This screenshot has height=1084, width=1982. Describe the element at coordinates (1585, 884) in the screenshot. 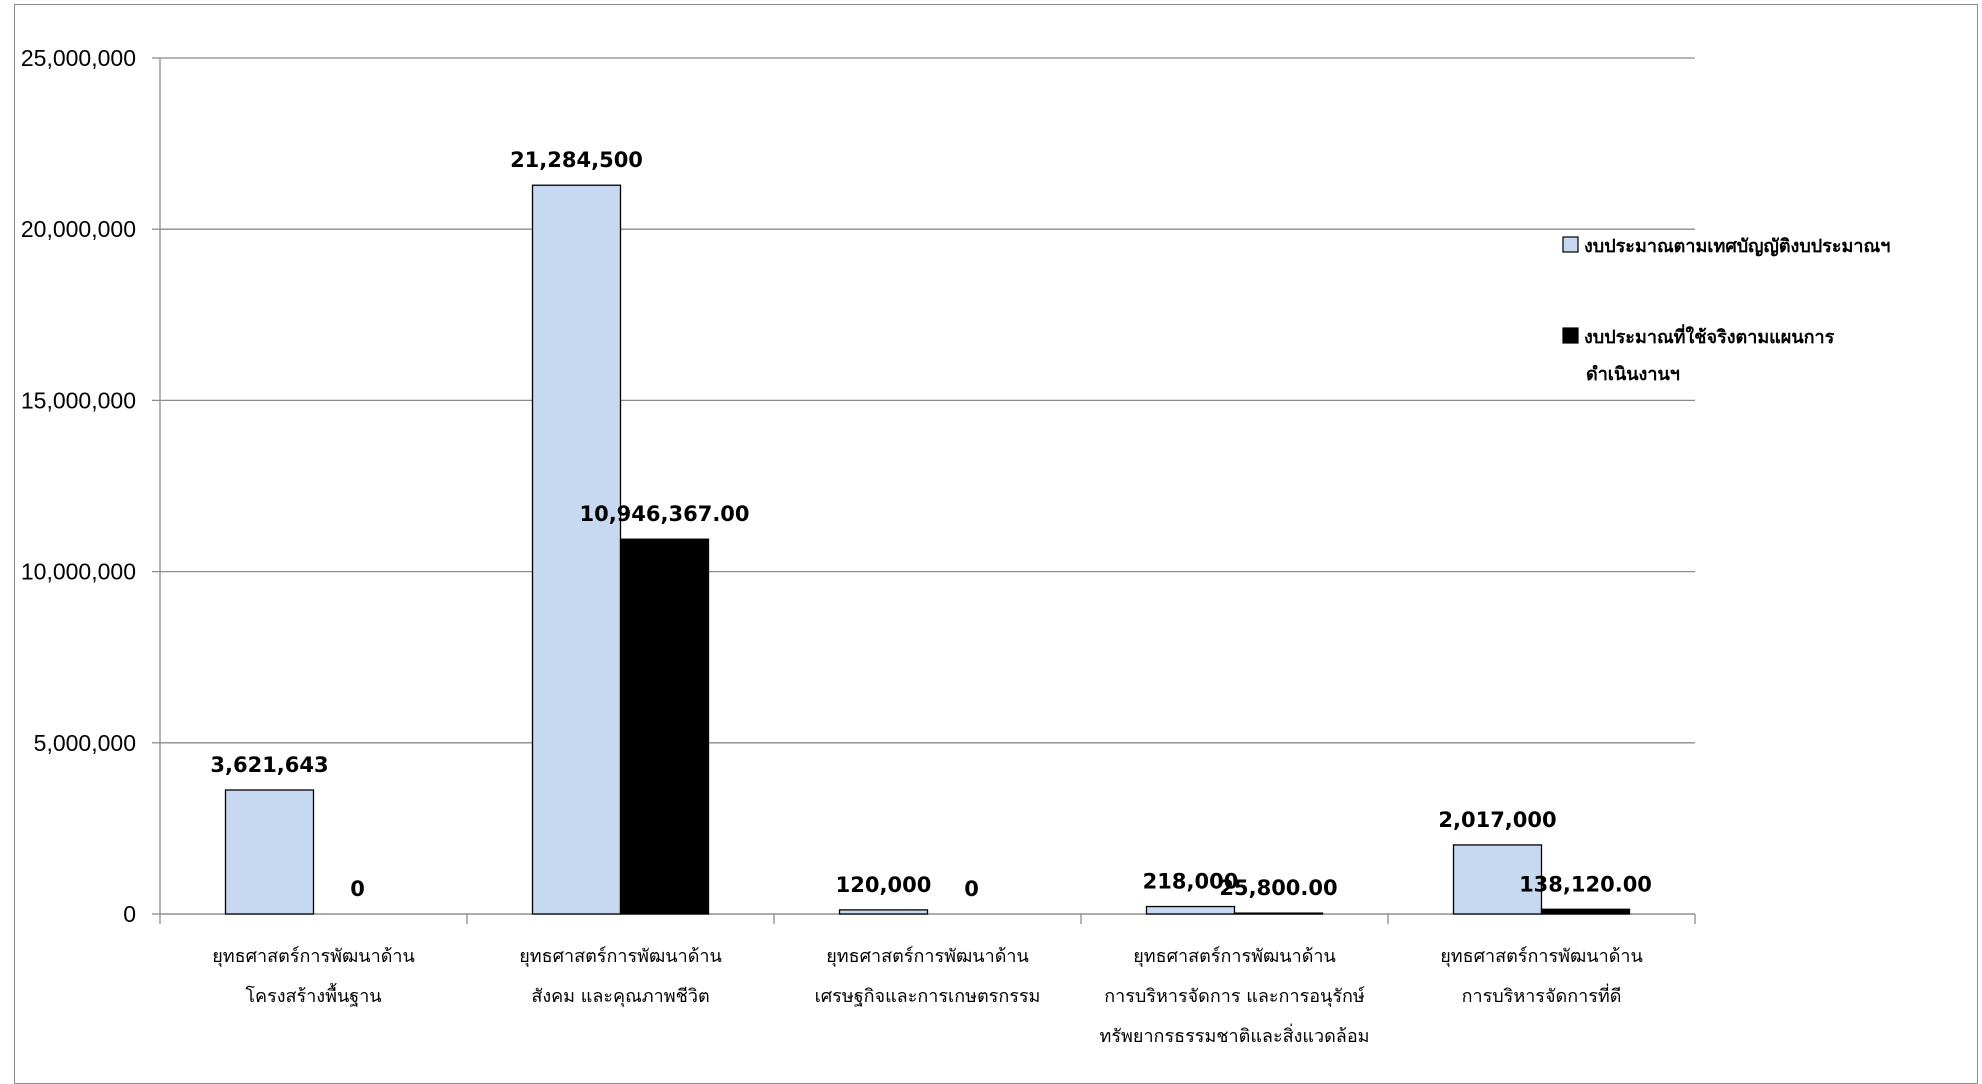

I see `data-label: 138,120.00` at that location.